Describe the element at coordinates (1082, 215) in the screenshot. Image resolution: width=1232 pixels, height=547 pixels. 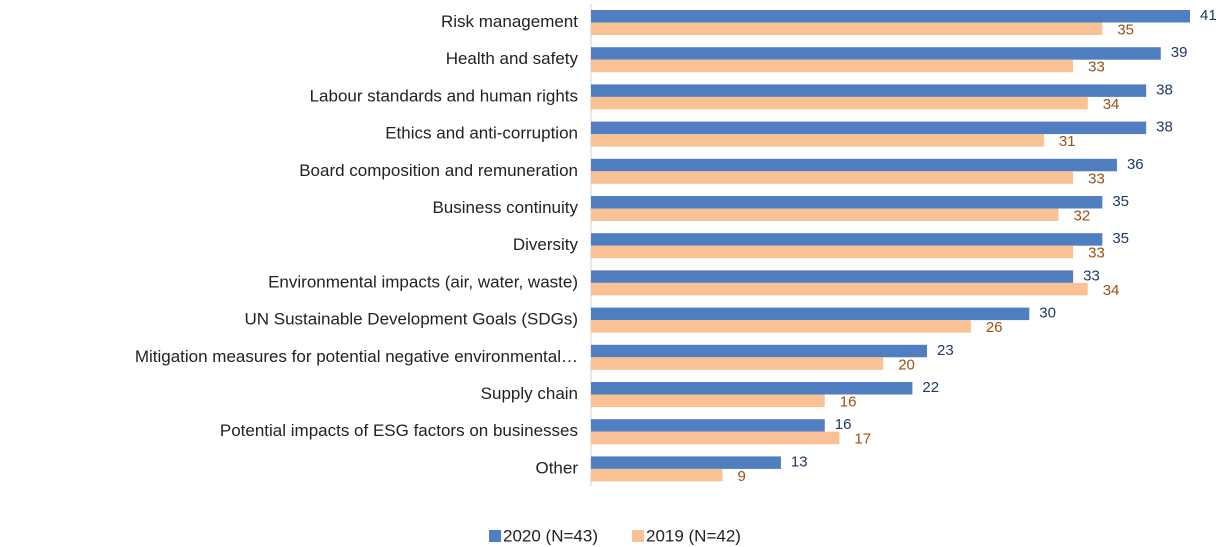
I see `value-label: 32` at that location.